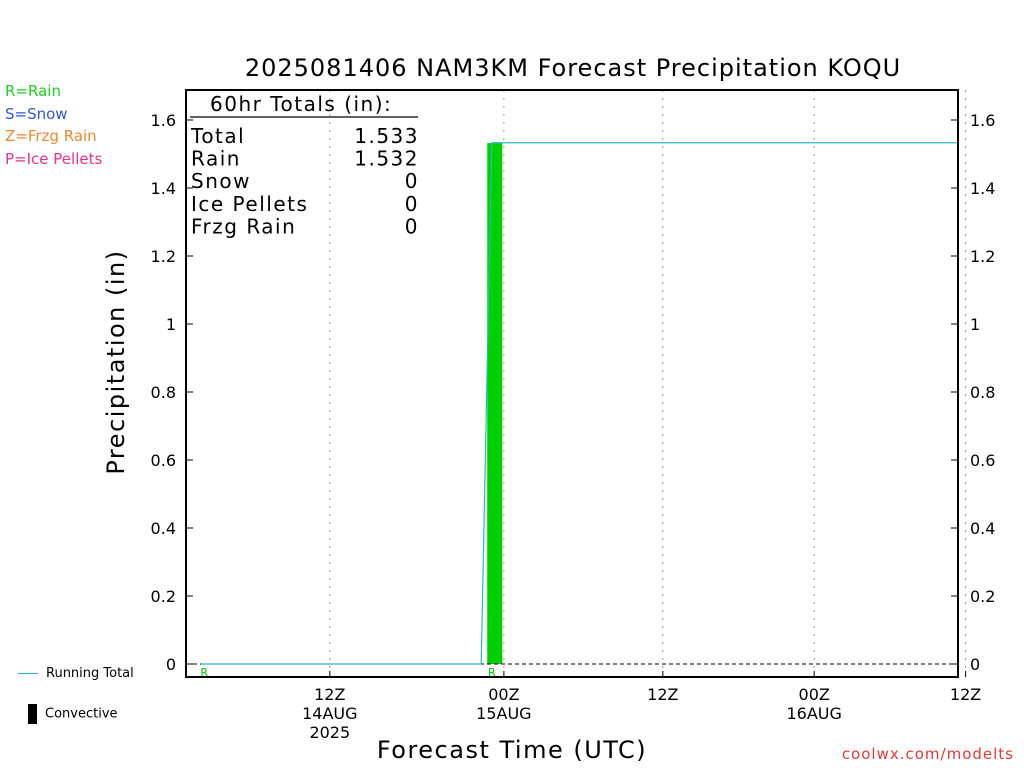 This screenshot has width=1024, height=768. I want to click on y-tick-label-left-3: 0.6, so click(163, 460).